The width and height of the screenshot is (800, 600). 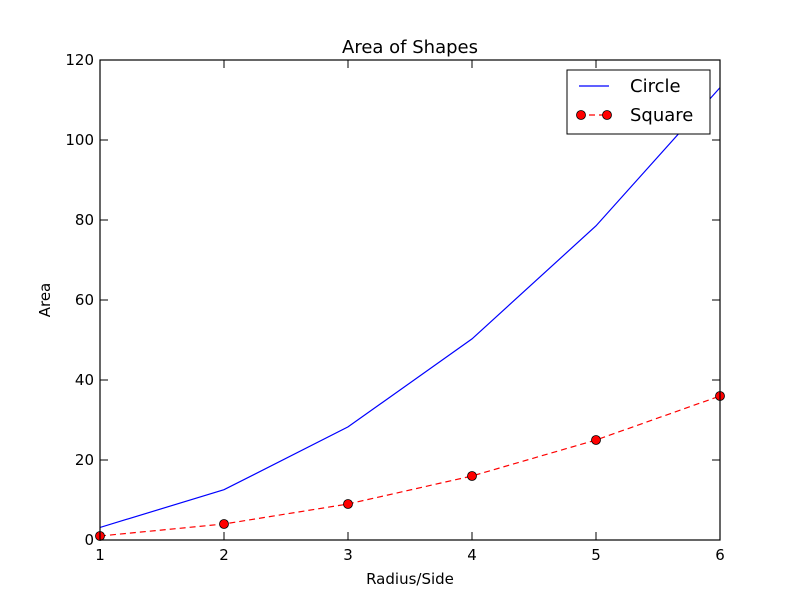 I want to click on legend-label-circle: Circle, so click(x=655, y=86).